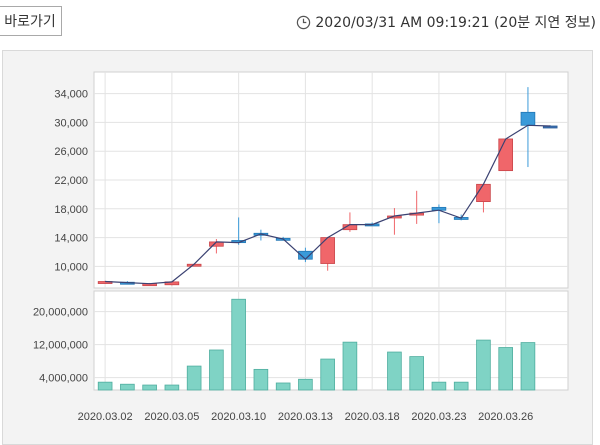  What do you see at coordinates (71, 239) in the screenshot?
I see `price-tick-label: 14,000` at bounding box center [71, 239].